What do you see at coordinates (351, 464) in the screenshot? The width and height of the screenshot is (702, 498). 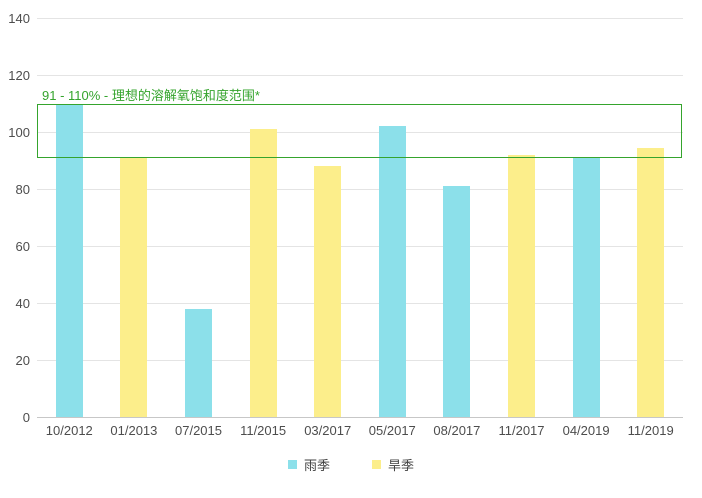 I see `legend: 雨季 旱季` at bounding box center [351, 464].